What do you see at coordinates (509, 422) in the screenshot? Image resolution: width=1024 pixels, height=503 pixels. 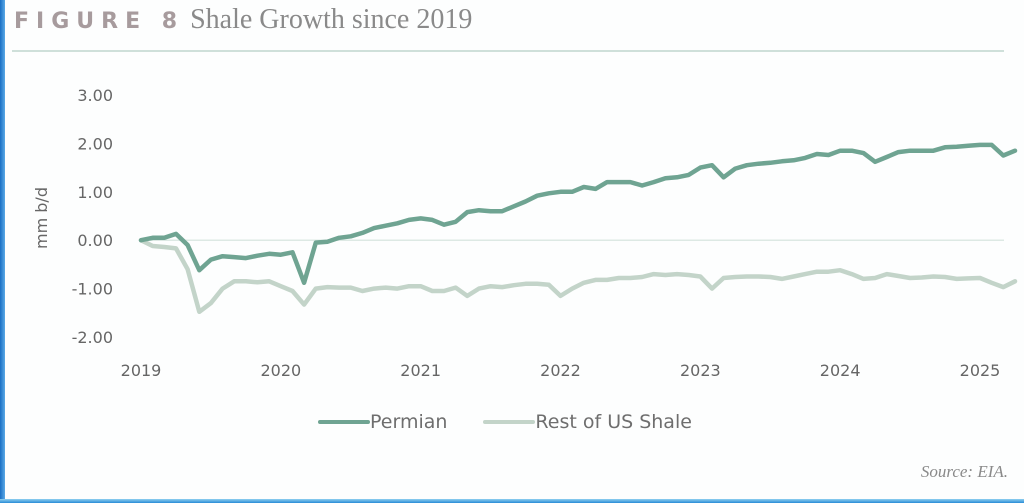 I see `legend-swatch-rest-of-us-shale` at bounding box center [509, 422].